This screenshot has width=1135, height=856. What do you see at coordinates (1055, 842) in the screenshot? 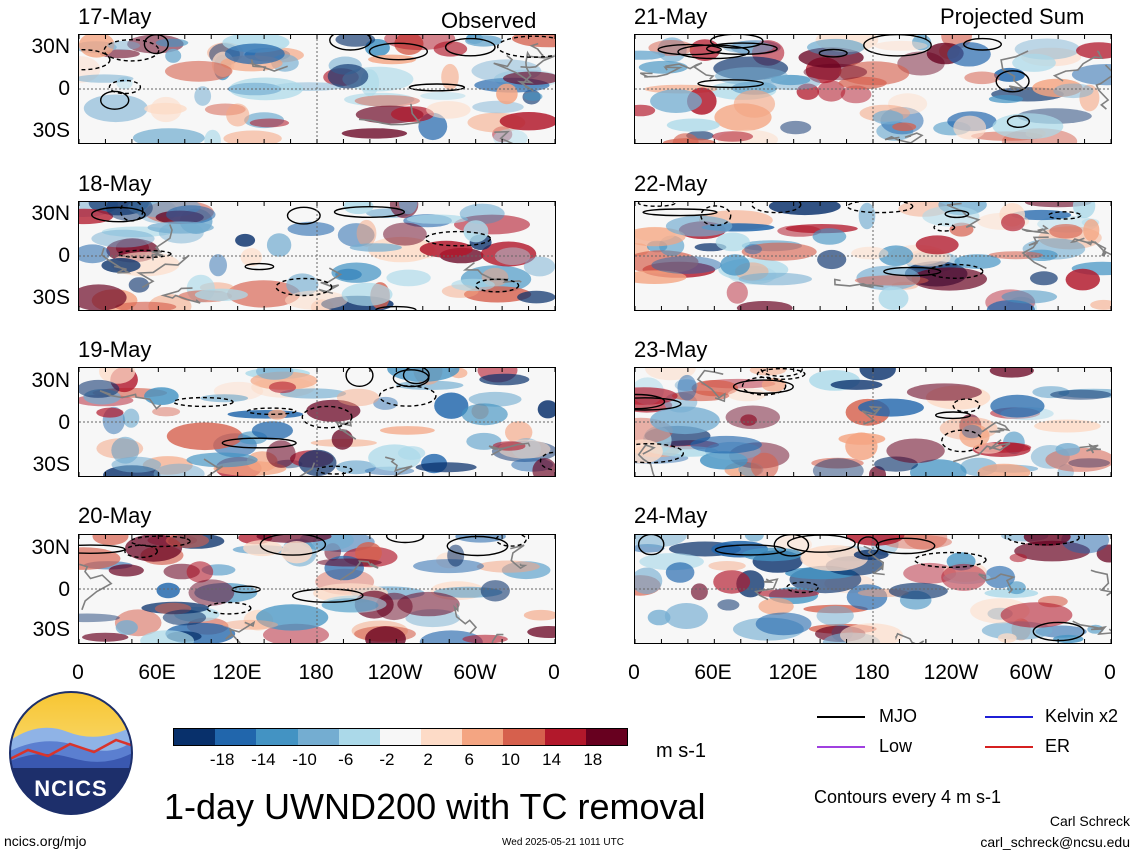
I see `footer-email: carl_schreck@ncsu.edu` at bounding box center [1055, 842].